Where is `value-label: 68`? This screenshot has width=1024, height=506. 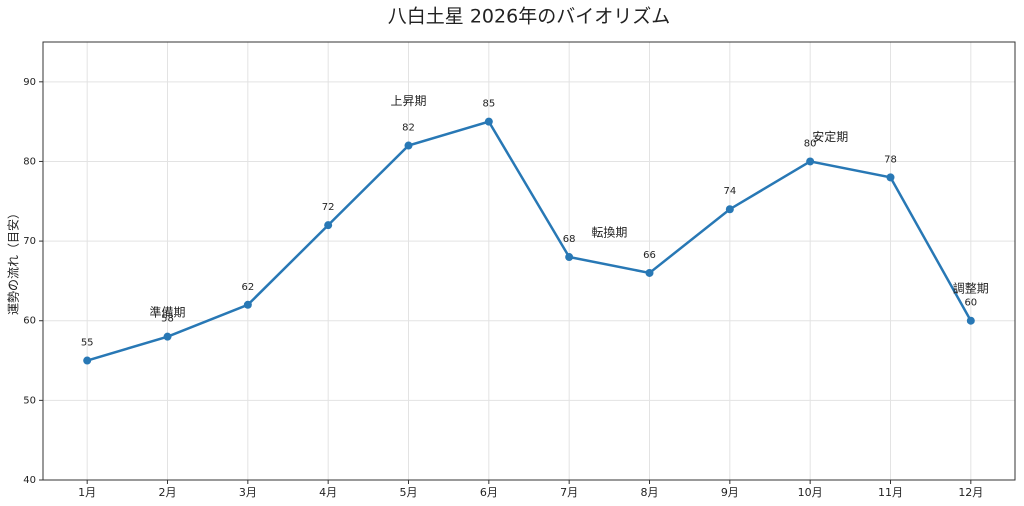
value-label: 68 is located at coordinates (569, 239).